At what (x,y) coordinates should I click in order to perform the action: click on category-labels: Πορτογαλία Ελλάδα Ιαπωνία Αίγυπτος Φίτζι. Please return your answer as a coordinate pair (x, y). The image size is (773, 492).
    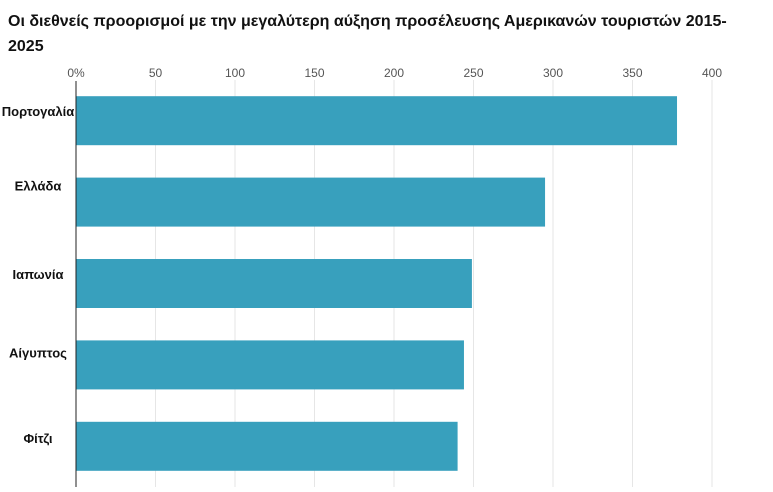
    Looking at the image, I should click on (38, 275).